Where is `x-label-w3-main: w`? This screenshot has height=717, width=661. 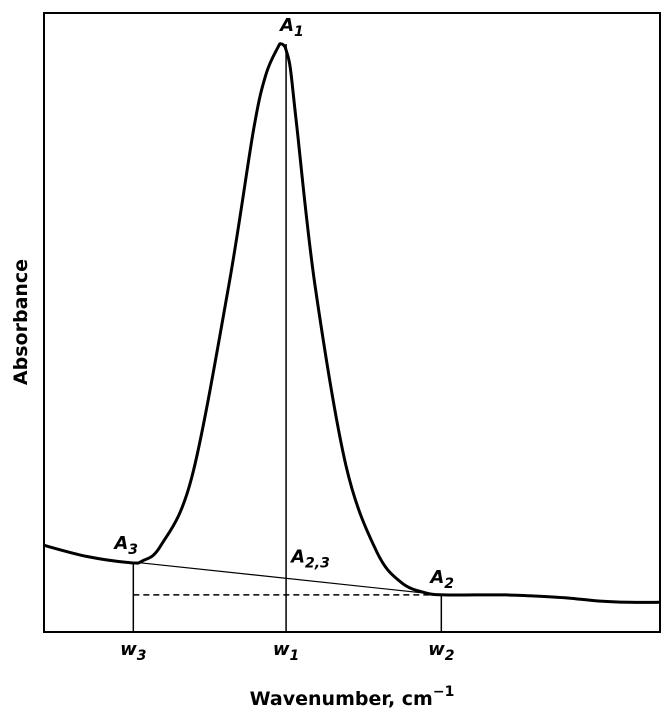
x-label-w3-main: w is located at coordinates (128, 649).